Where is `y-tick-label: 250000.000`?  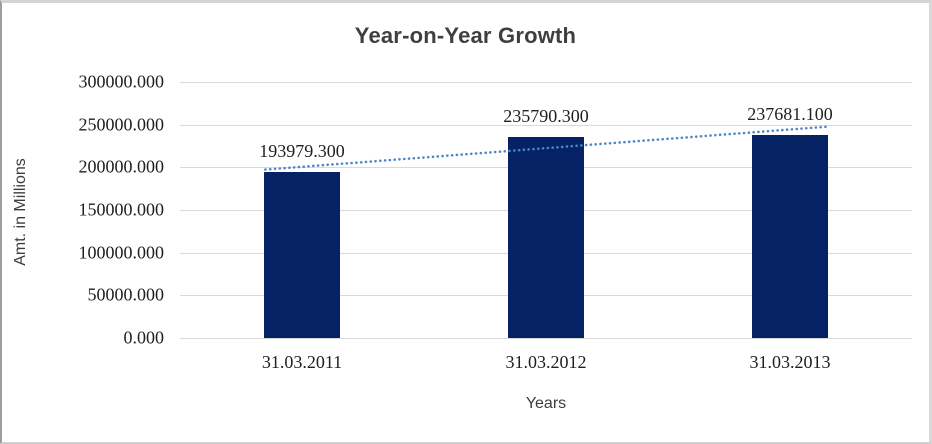 y-tick-label: 250000.000 is located at coordinates (121, 124).